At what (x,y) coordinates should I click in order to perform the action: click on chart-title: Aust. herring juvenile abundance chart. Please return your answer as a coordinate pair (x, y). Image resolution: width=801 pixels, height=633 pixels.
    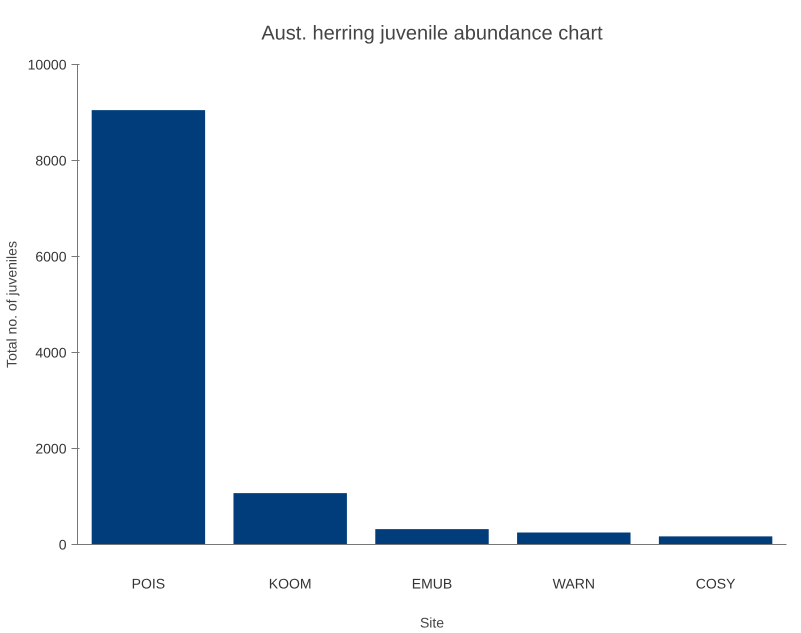
    Looking at the image, I should click on (432, 33).